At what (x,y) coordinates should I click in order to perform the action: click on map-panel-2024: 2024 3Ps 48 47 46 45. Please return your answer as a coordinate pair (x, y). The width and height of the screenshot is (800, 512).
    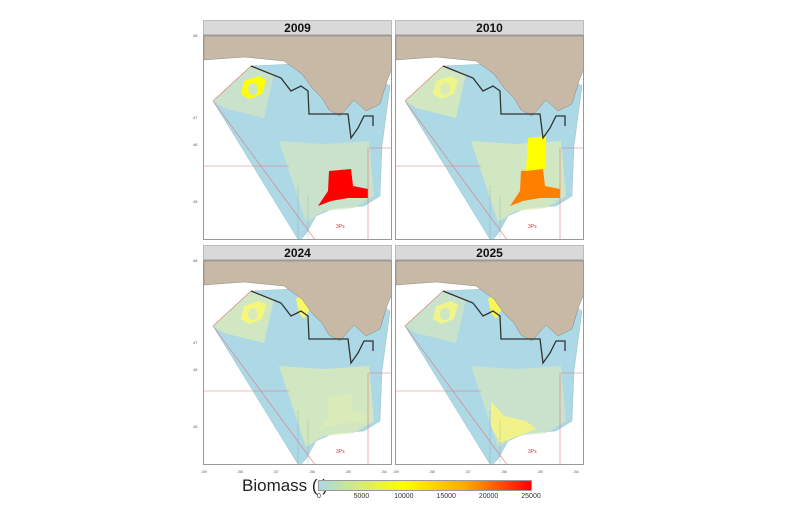
    Looking at the image, I should click on (292, 355).